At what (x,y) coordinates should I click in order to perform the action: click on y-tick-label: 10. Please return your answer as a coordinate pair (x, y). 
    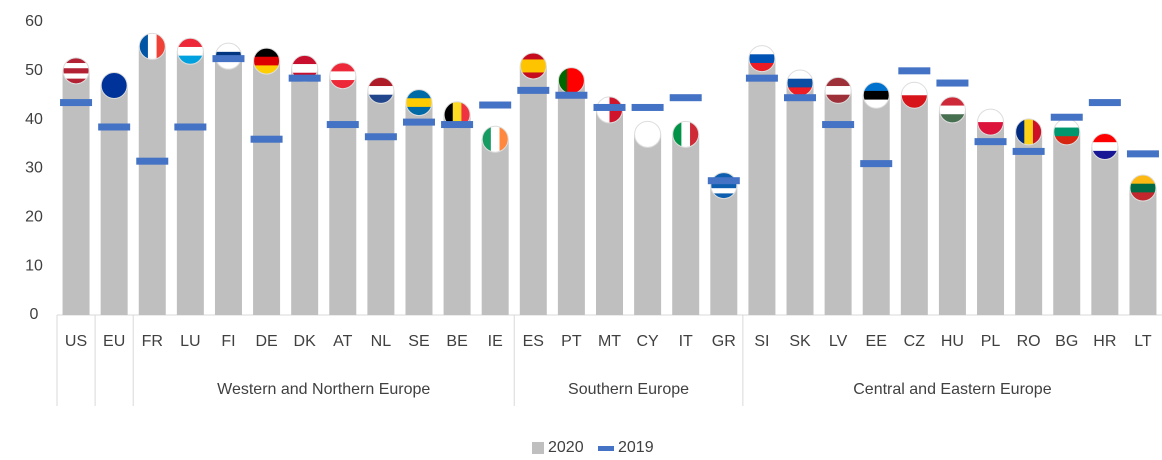
    Looking at the image, I should click on (34, 265).